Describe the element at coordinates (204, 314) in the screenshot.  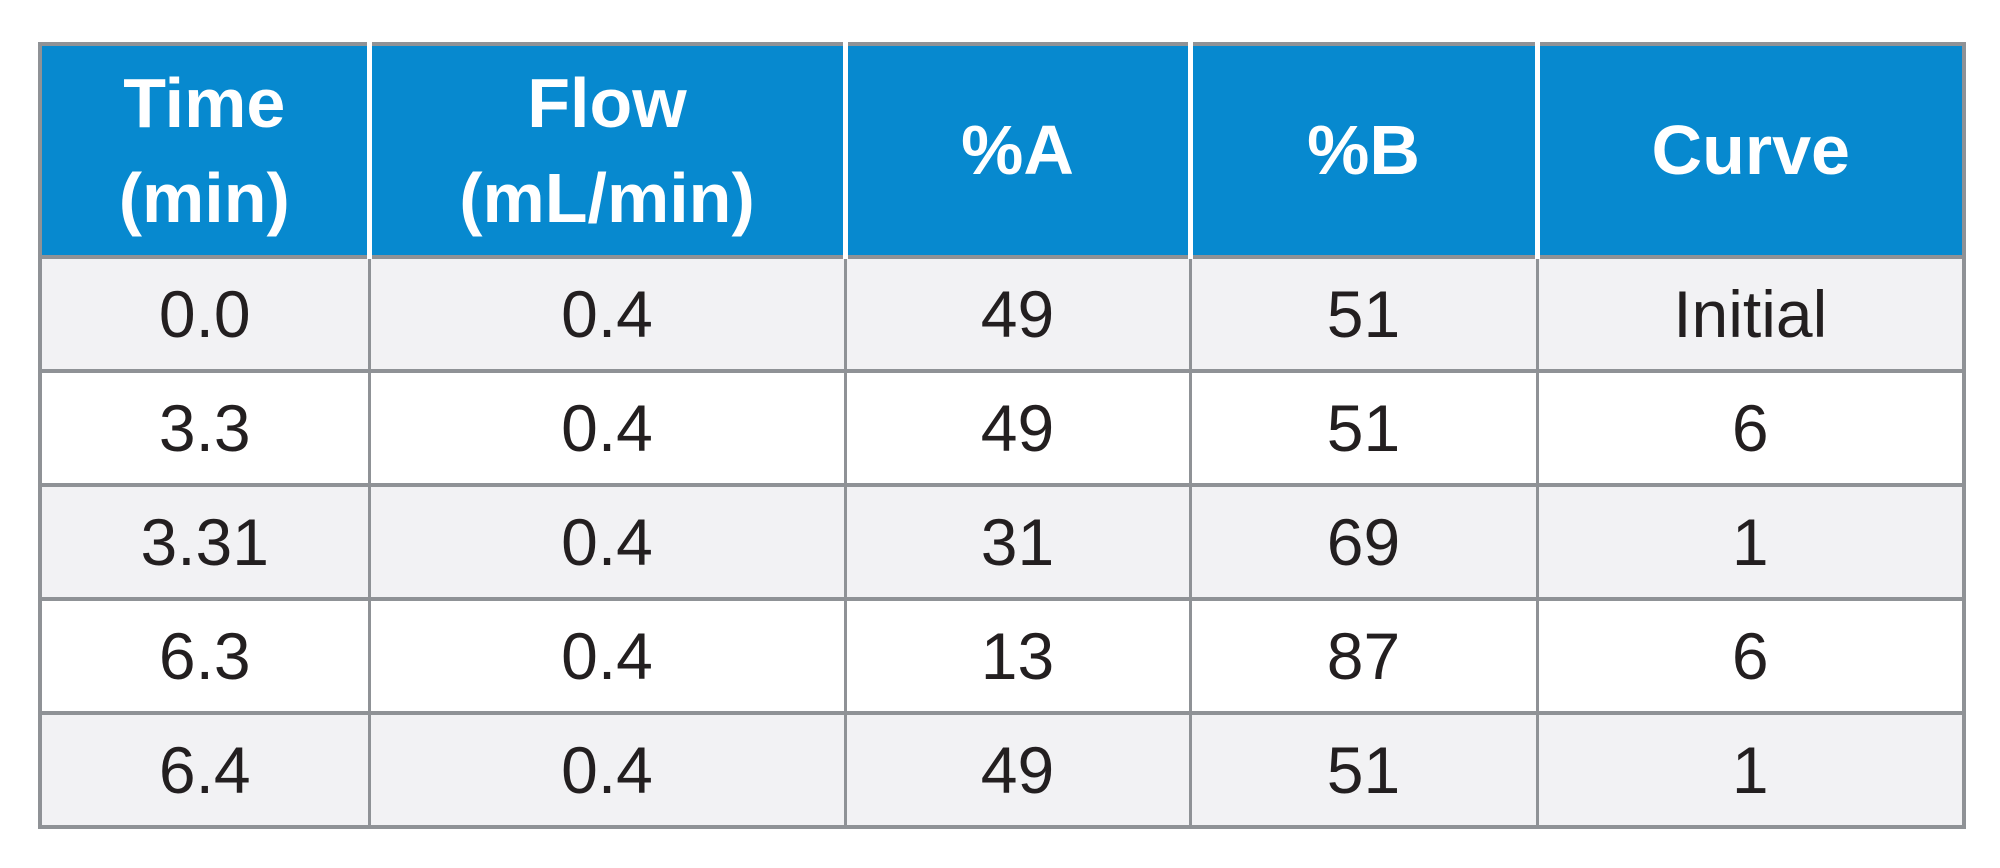
I see `cell-time: 0.0` at that location.